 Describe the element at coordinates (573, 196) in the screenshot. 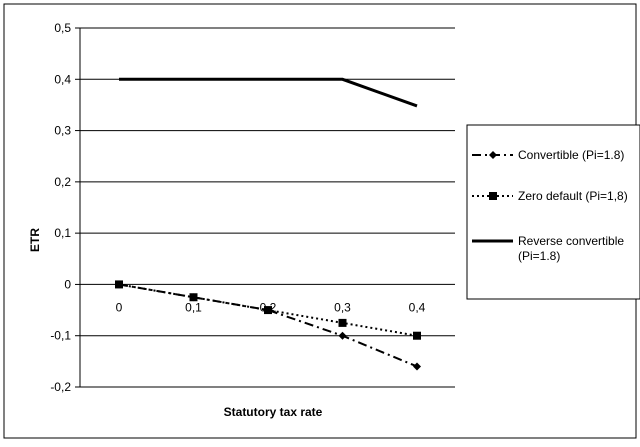

I see `legend-label: Zero default (Pi=1,8)` at that location.